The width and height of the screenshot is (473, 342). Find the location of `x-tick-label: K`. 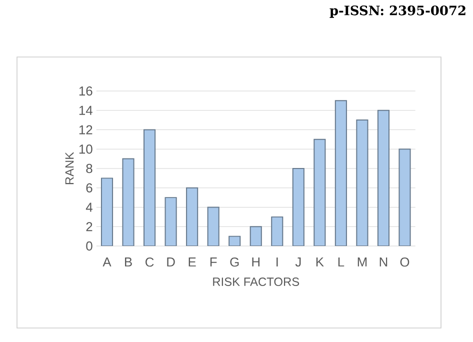

x-tick-label: K is located at coordinates (320, 262).